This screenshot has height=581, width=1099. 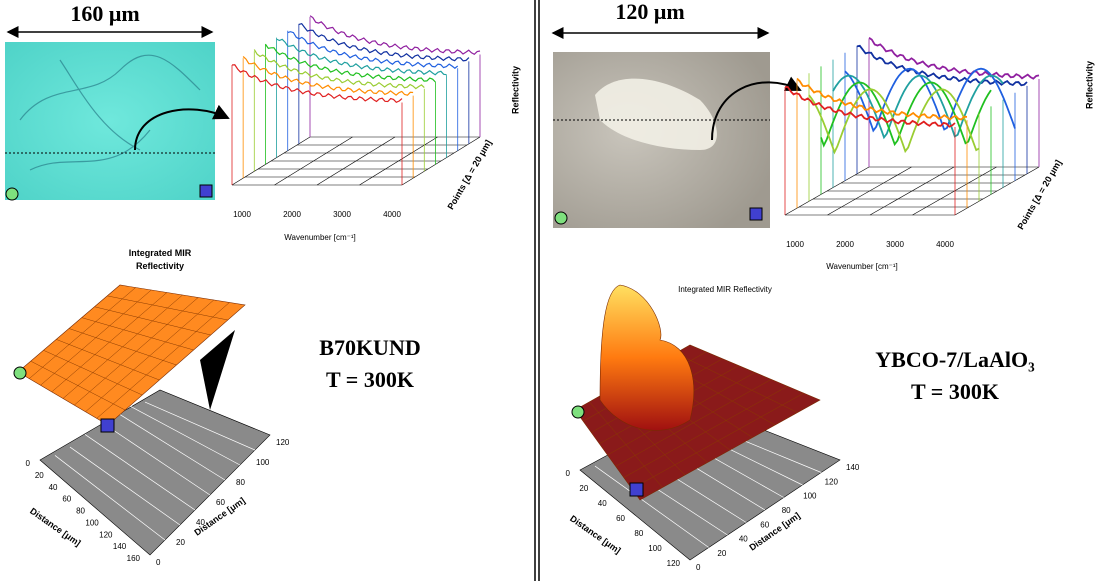 I want to click on scale-label: 160 μm, so click(x=104, y=13).